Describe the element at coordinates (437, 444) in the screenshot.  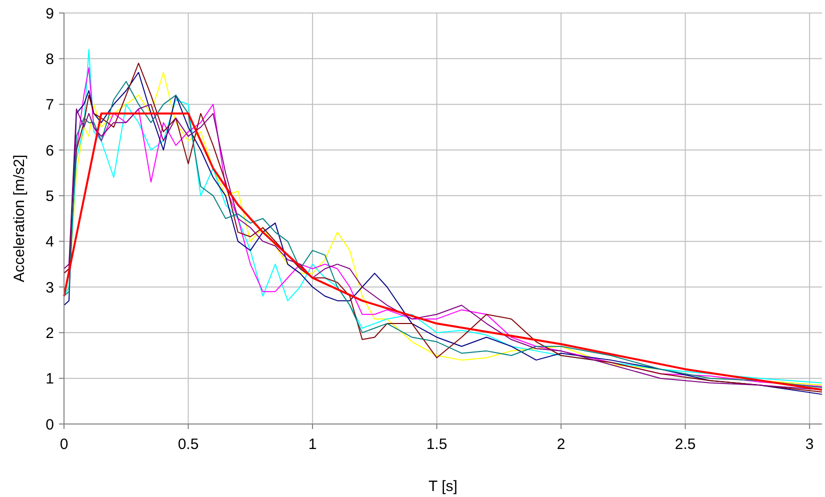
I see `x-tick-label: 1.5` at that location.